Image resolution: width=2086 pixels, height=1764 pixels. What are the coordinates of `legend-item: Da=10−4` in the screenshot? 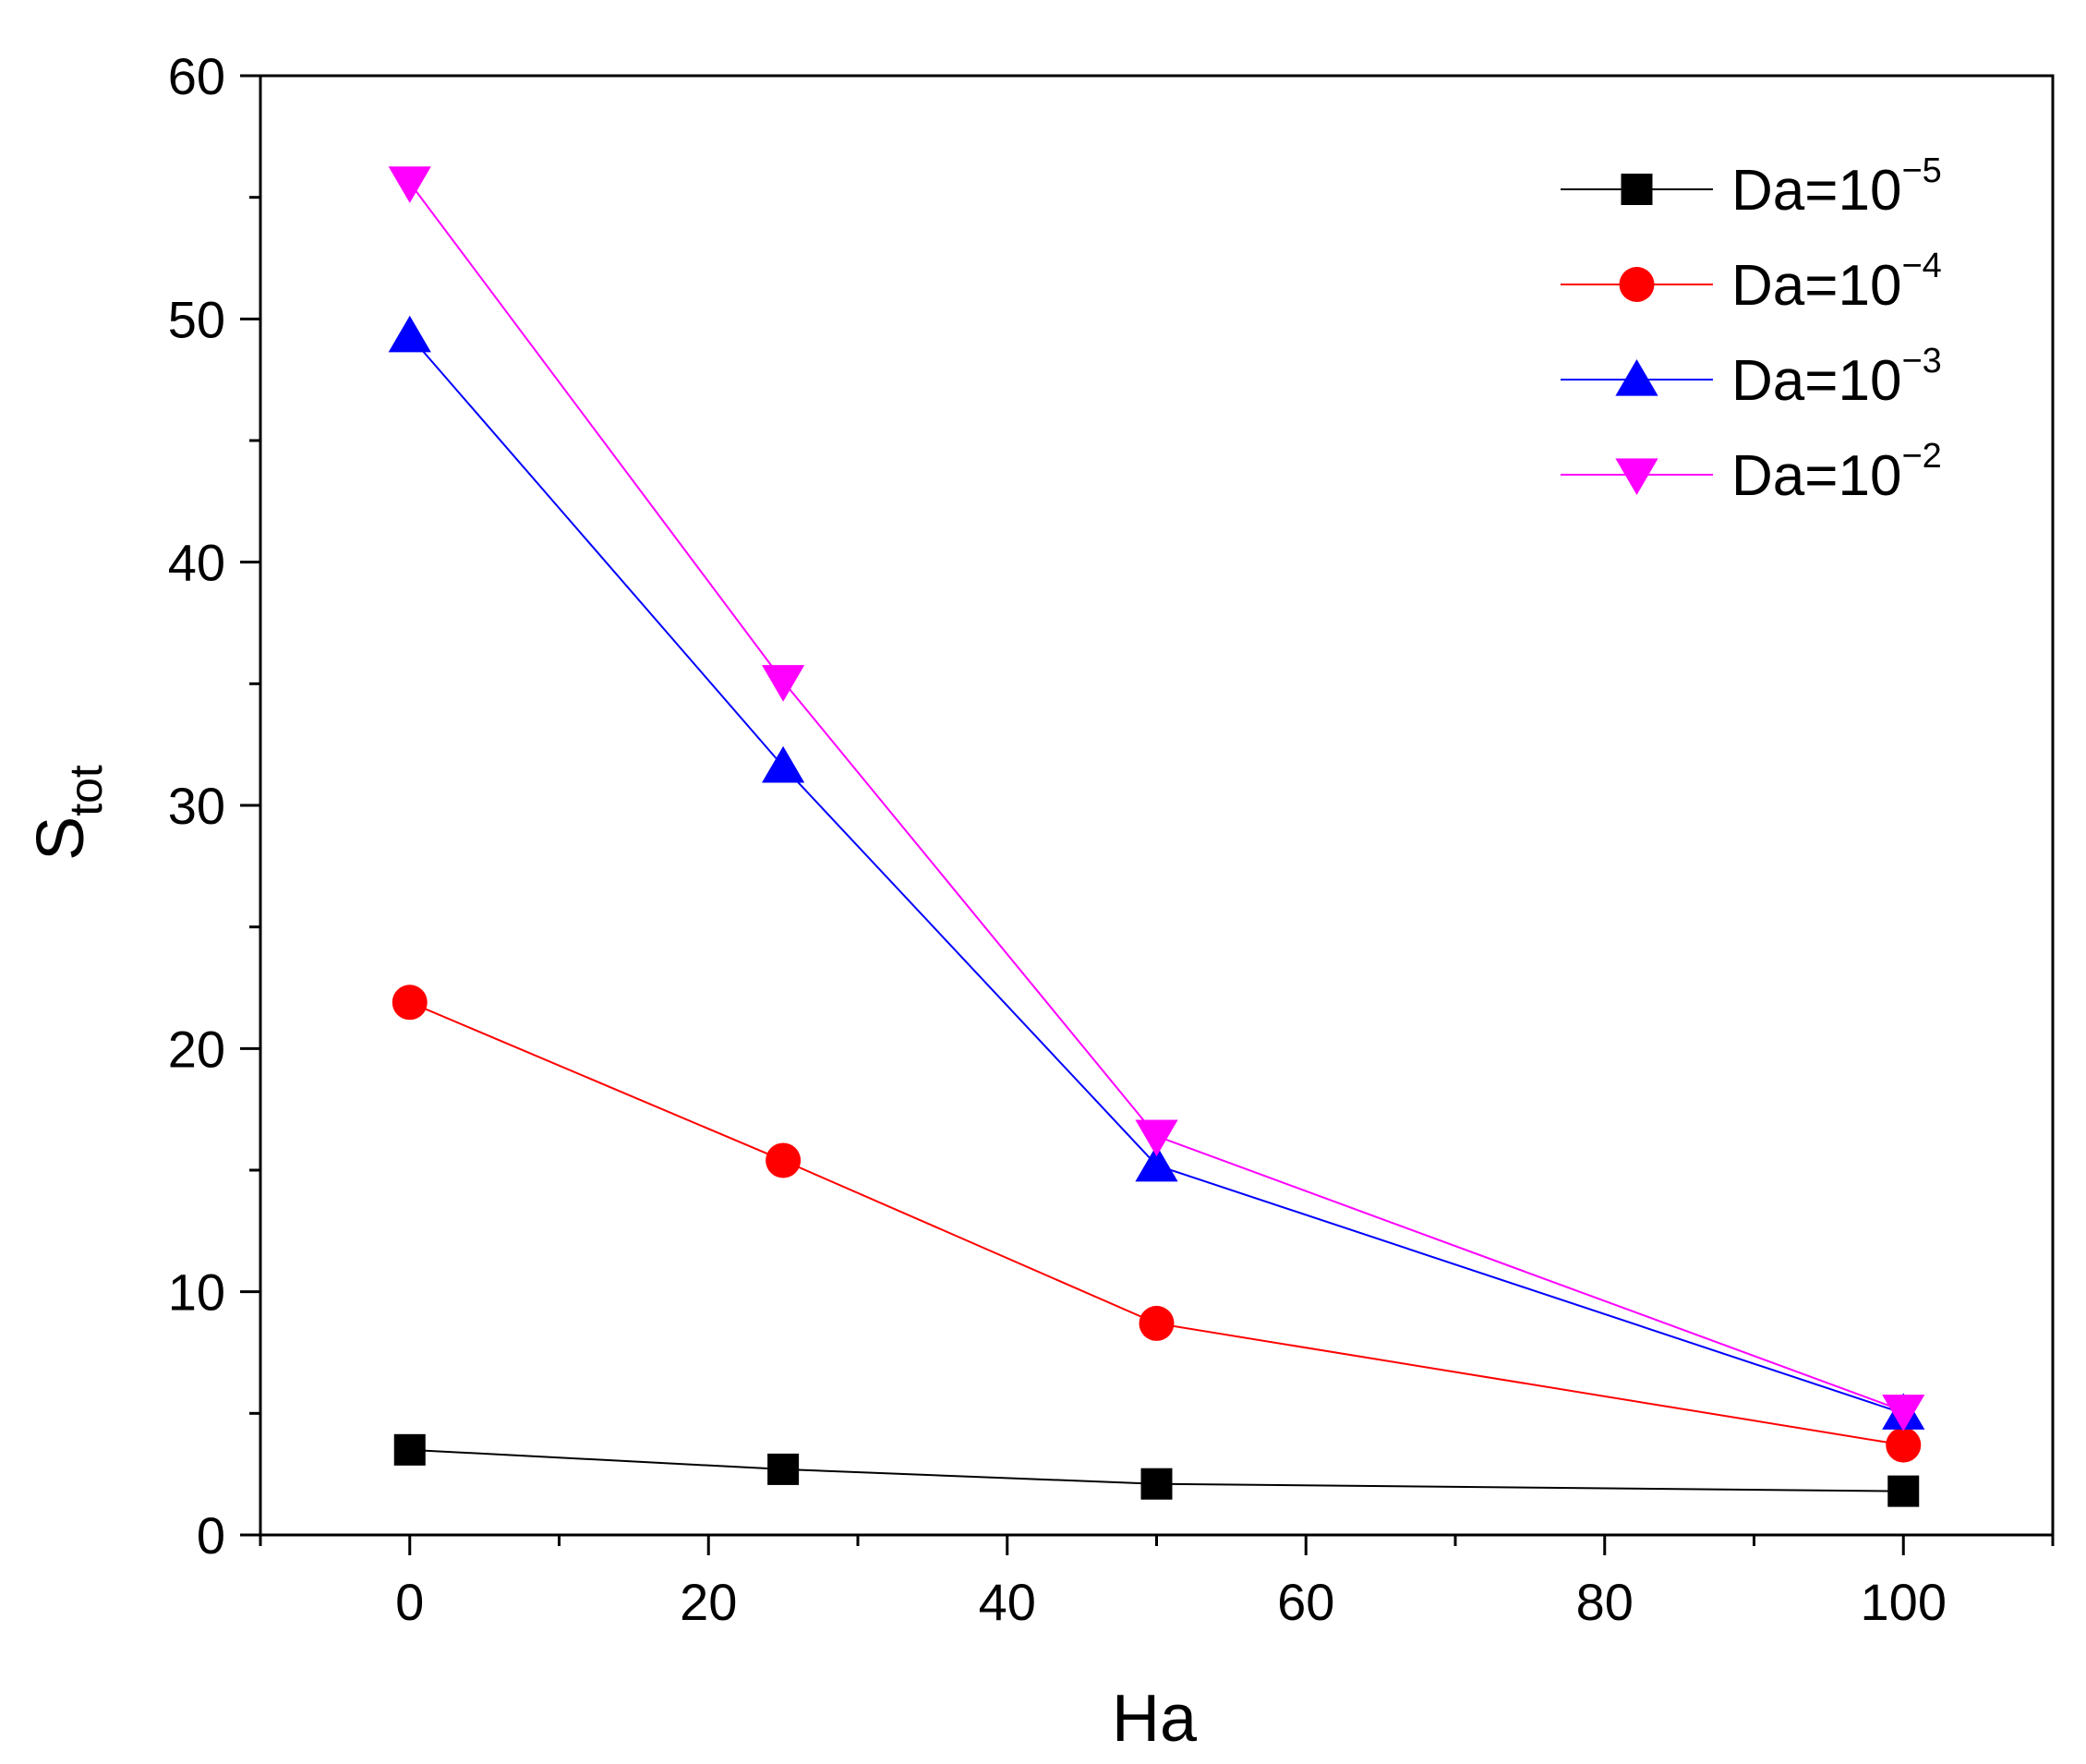 It's located at (1751, 283).